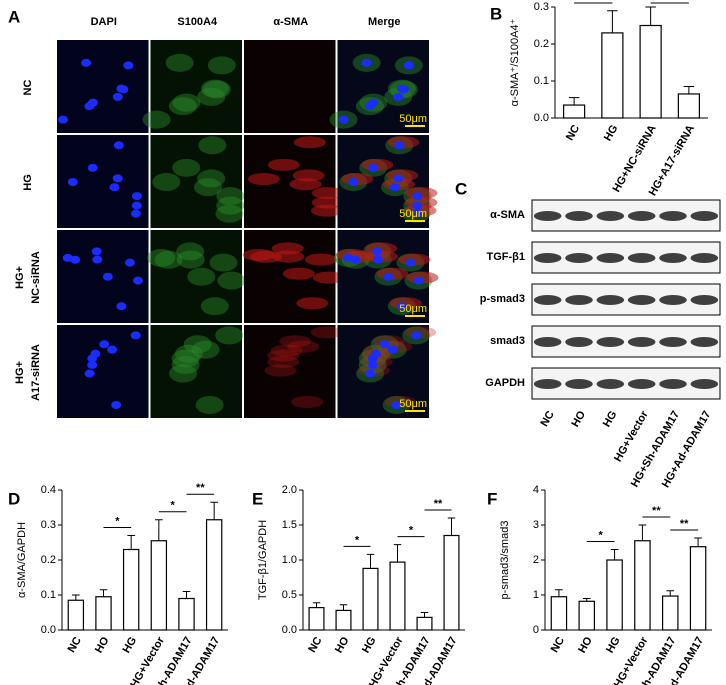 The width and height of the screenshot is (726, 685). Describe the element at coordinates (369, 645) in the screenshot. I see `x-tick-label: HG` at that location.